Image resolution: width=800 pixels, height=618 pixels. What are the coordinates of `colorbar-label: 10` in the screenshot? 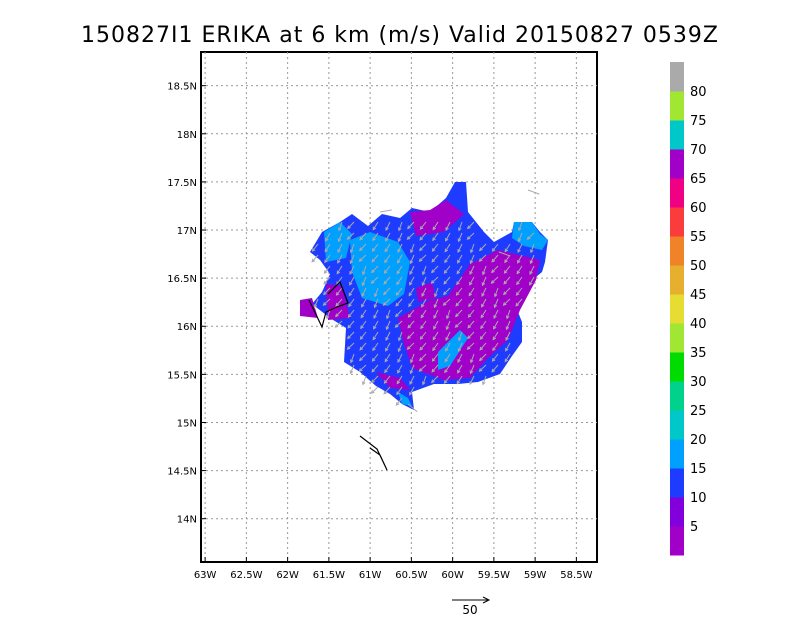 It's located at (698, 498).